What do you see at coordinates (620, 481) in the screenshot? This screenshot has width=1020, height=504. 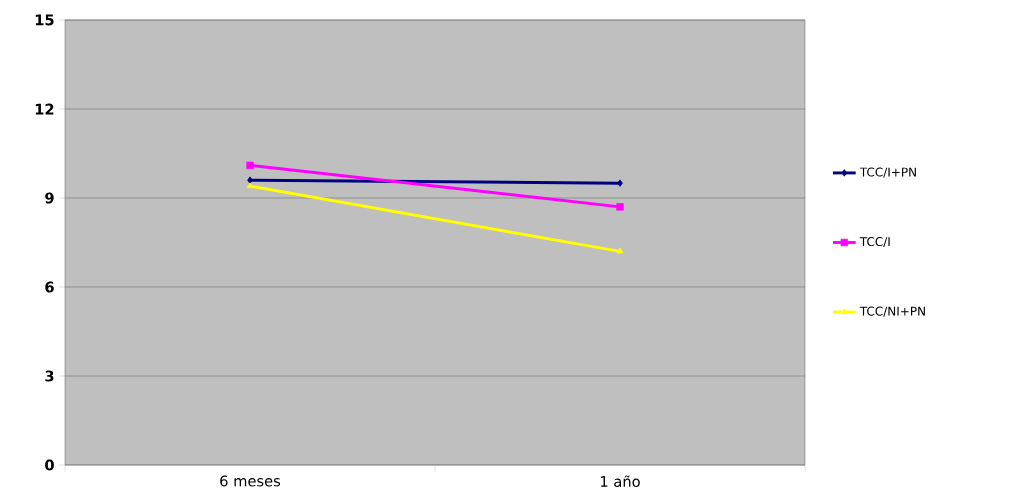 I see `x-tick-label: 1 año` at bounding box center [620, 481].